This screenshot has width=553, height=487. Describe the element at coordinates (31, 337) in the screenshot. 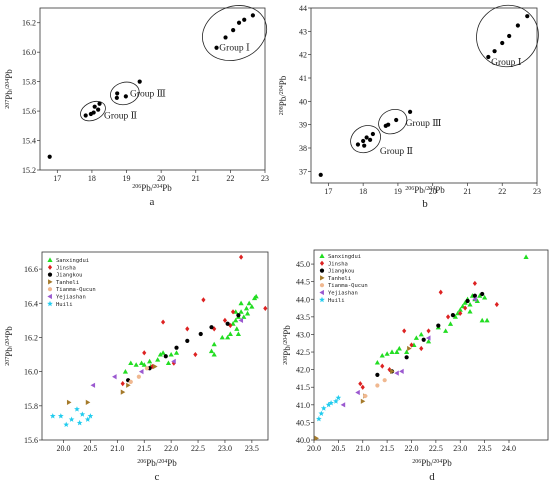

I see `y-tick-label: 16.2` at that location.